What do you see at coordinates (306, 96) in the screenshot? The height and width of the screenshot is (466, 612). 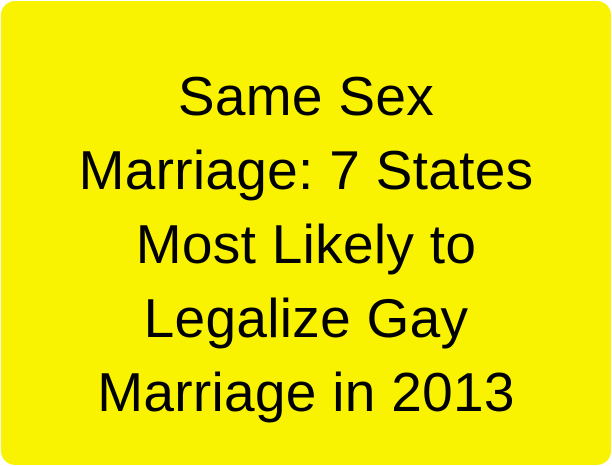 I see `headline-line-1: Same Sex` at bounding box center [306, 96].